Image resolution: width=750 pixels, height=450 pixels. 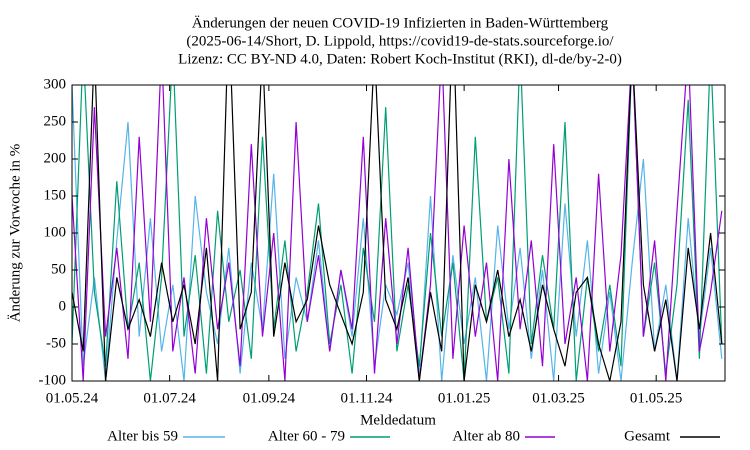 I want to click on x-tick-label: 01.09.24, so click(x=269, y=398).